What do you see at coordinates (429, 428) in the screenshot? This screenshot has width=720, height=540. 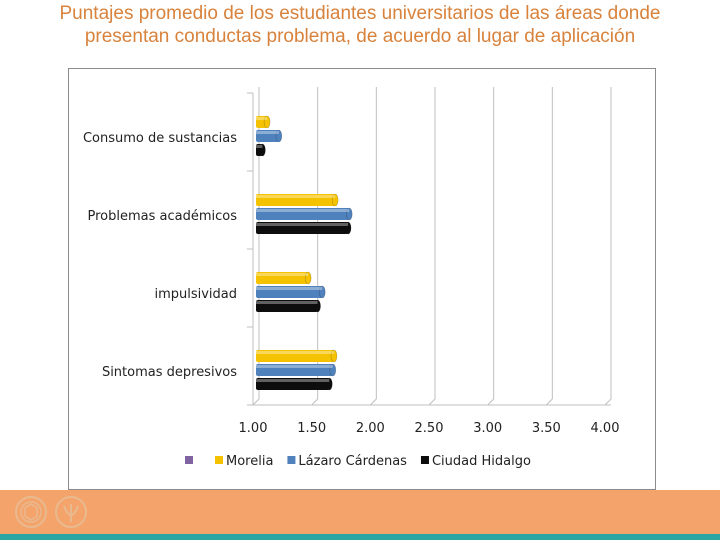 I see `x-tick-label: 2.50` at bounding box center [429, 428].